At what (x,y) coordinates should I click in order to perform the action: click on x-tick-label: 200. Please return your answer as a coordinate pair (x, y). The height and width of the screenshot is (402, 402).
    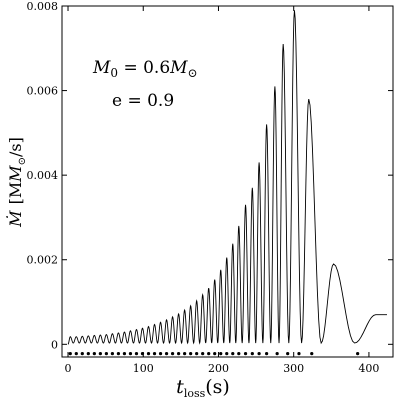
    Looking at the image, I should click on (218, 368).